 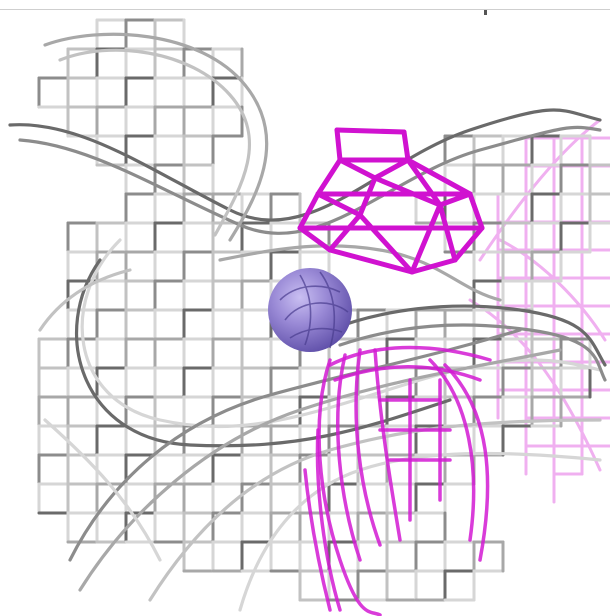 I want to click on magenta-density-lower, so click(x=397, y=480).